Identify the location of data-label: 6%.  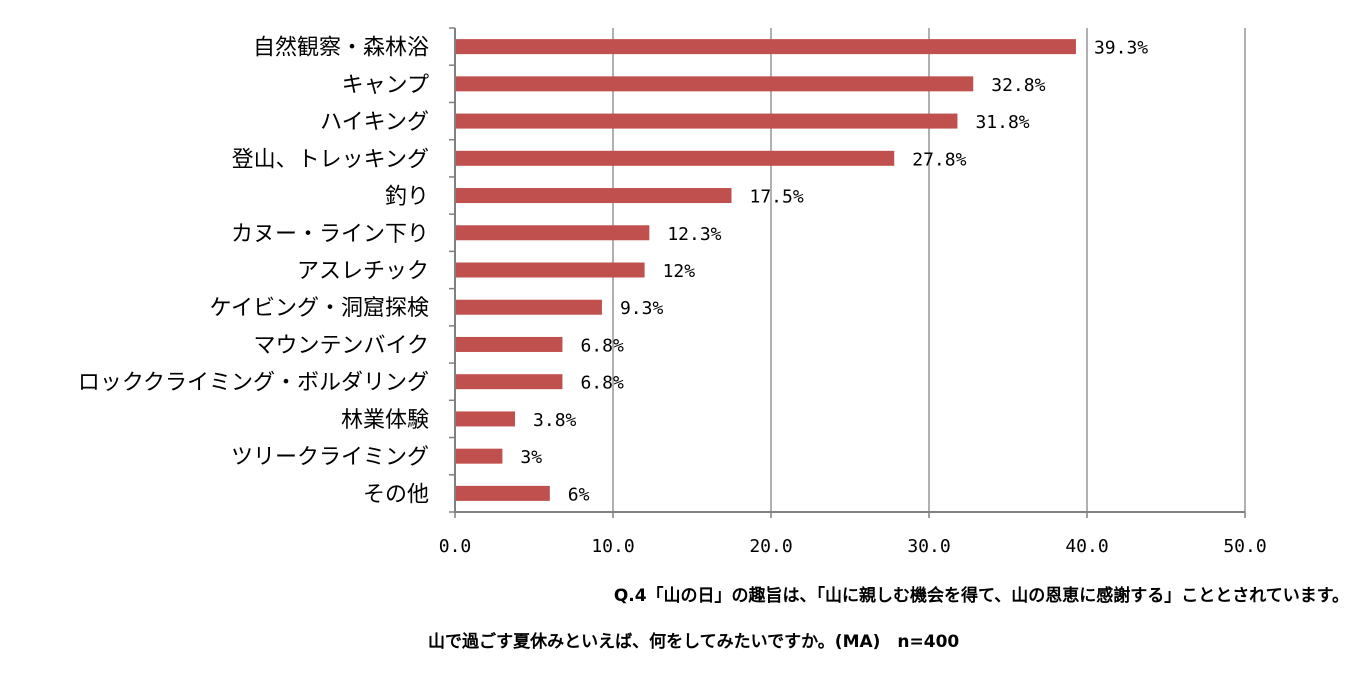
(579, 494).